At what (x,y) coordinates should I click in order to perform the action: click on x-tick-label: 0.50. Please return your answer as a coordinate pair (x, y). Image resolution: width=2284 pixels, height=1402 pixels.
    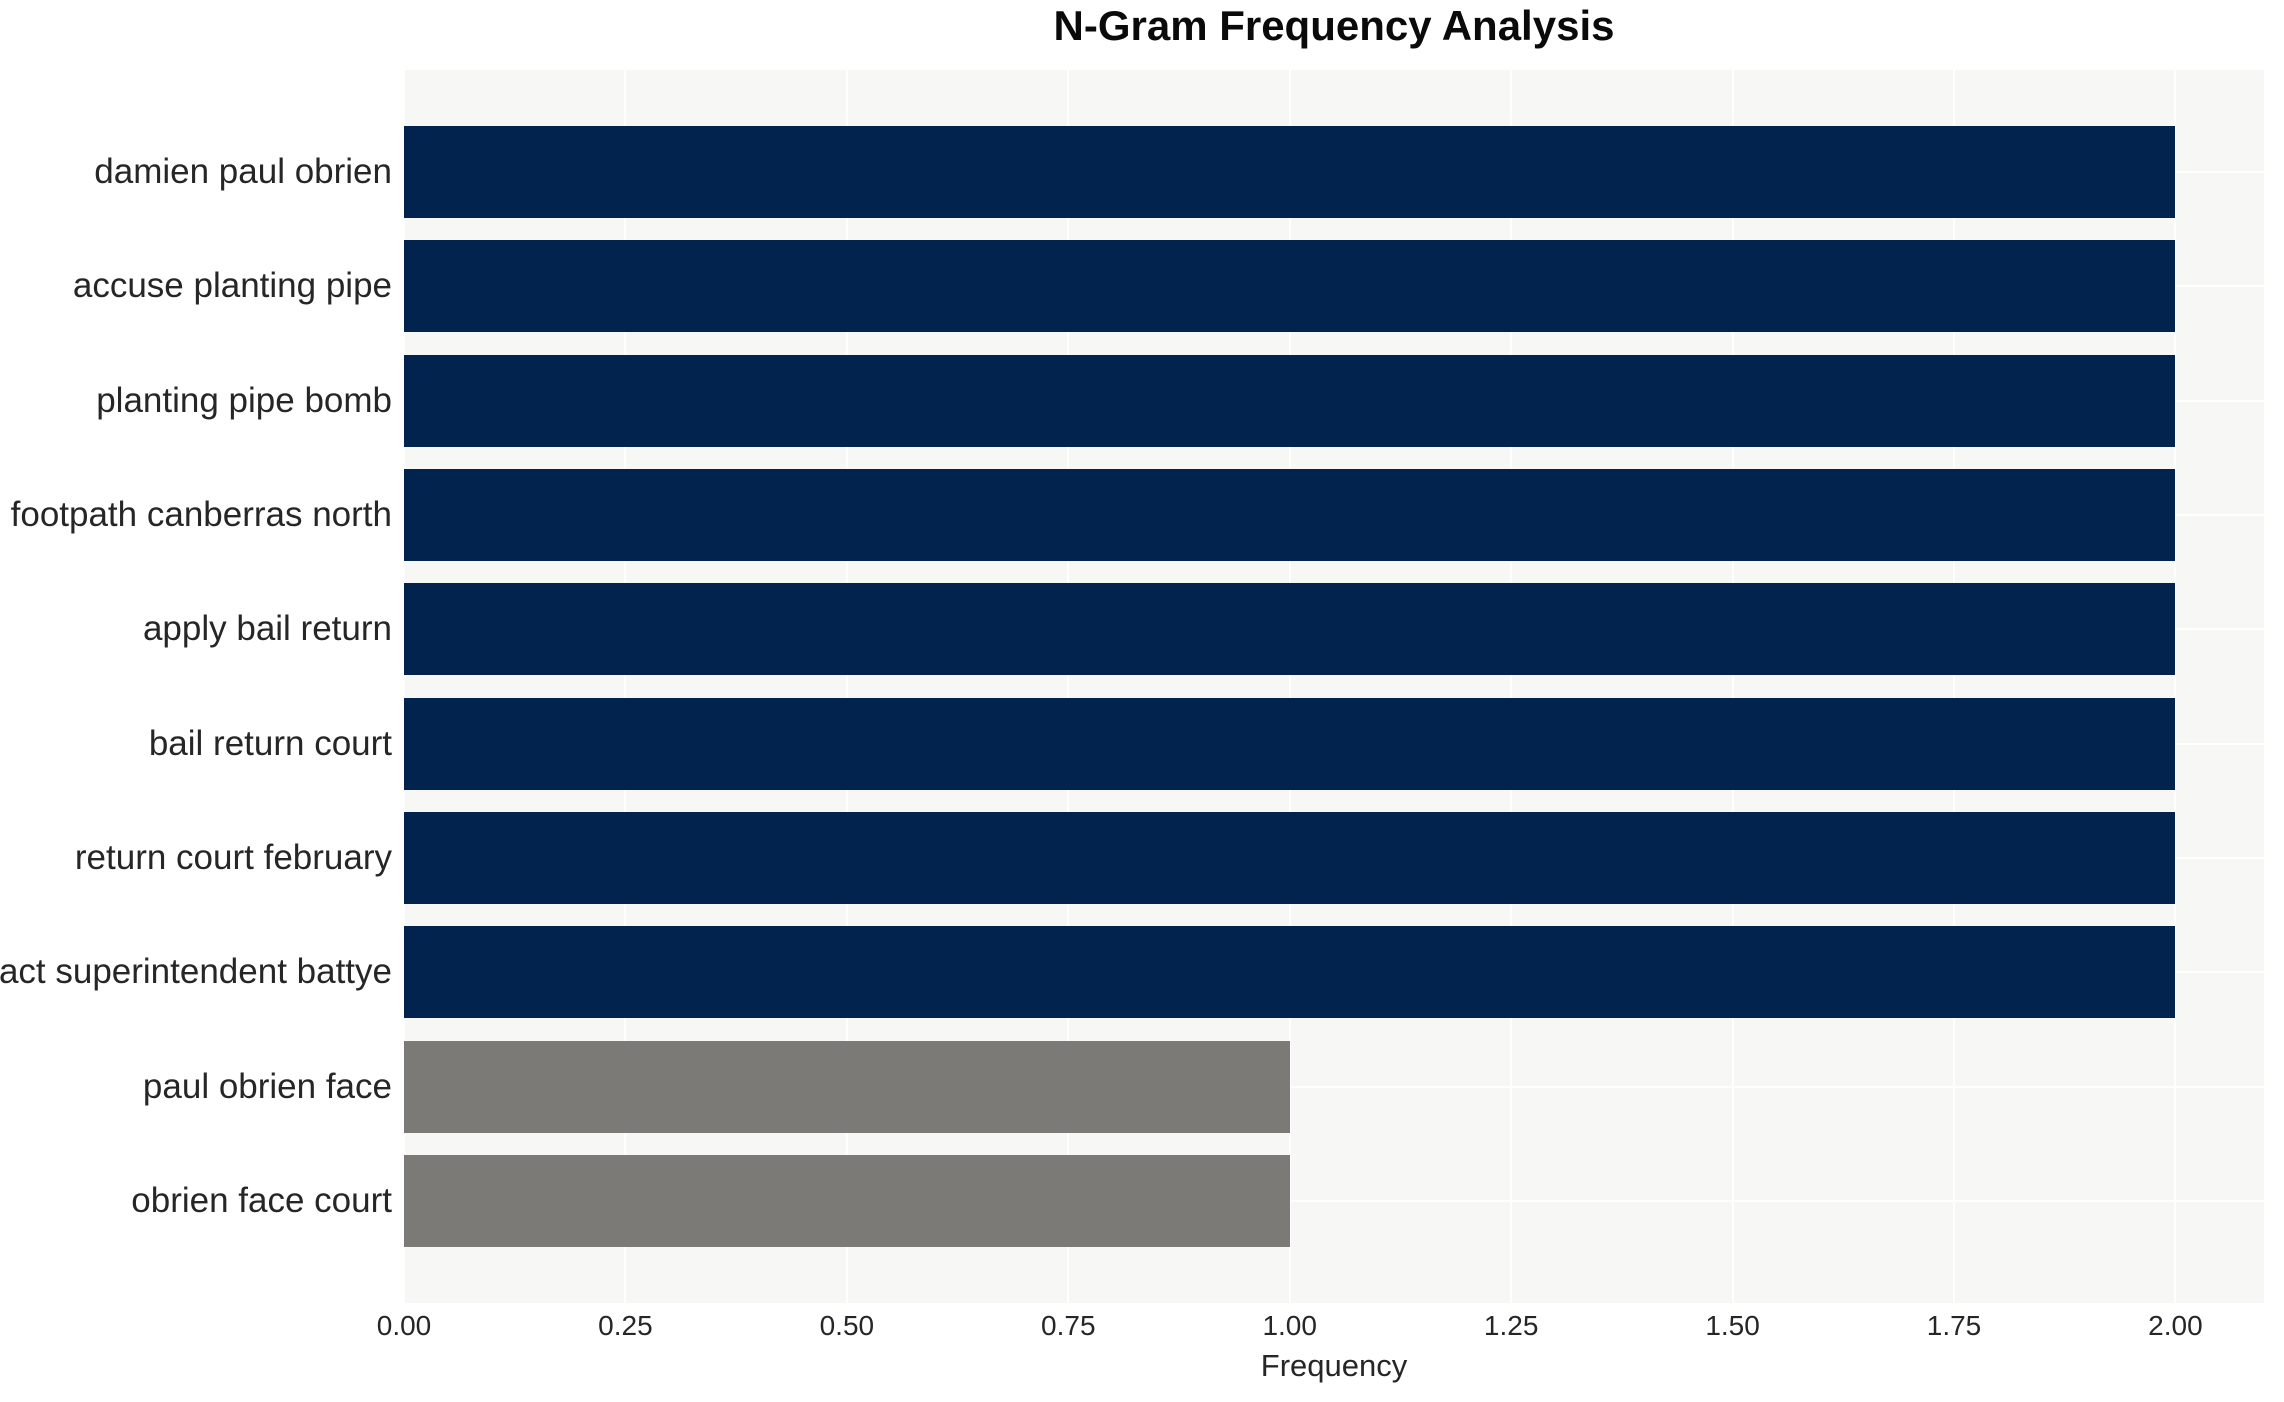
    Looking at the image, I should click on (847, 1325).